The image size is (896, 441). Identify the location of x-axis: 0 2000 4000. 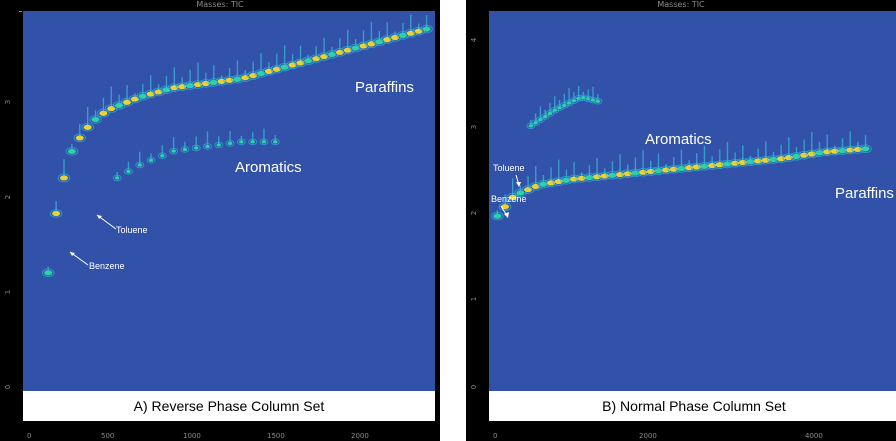
(692, 436).